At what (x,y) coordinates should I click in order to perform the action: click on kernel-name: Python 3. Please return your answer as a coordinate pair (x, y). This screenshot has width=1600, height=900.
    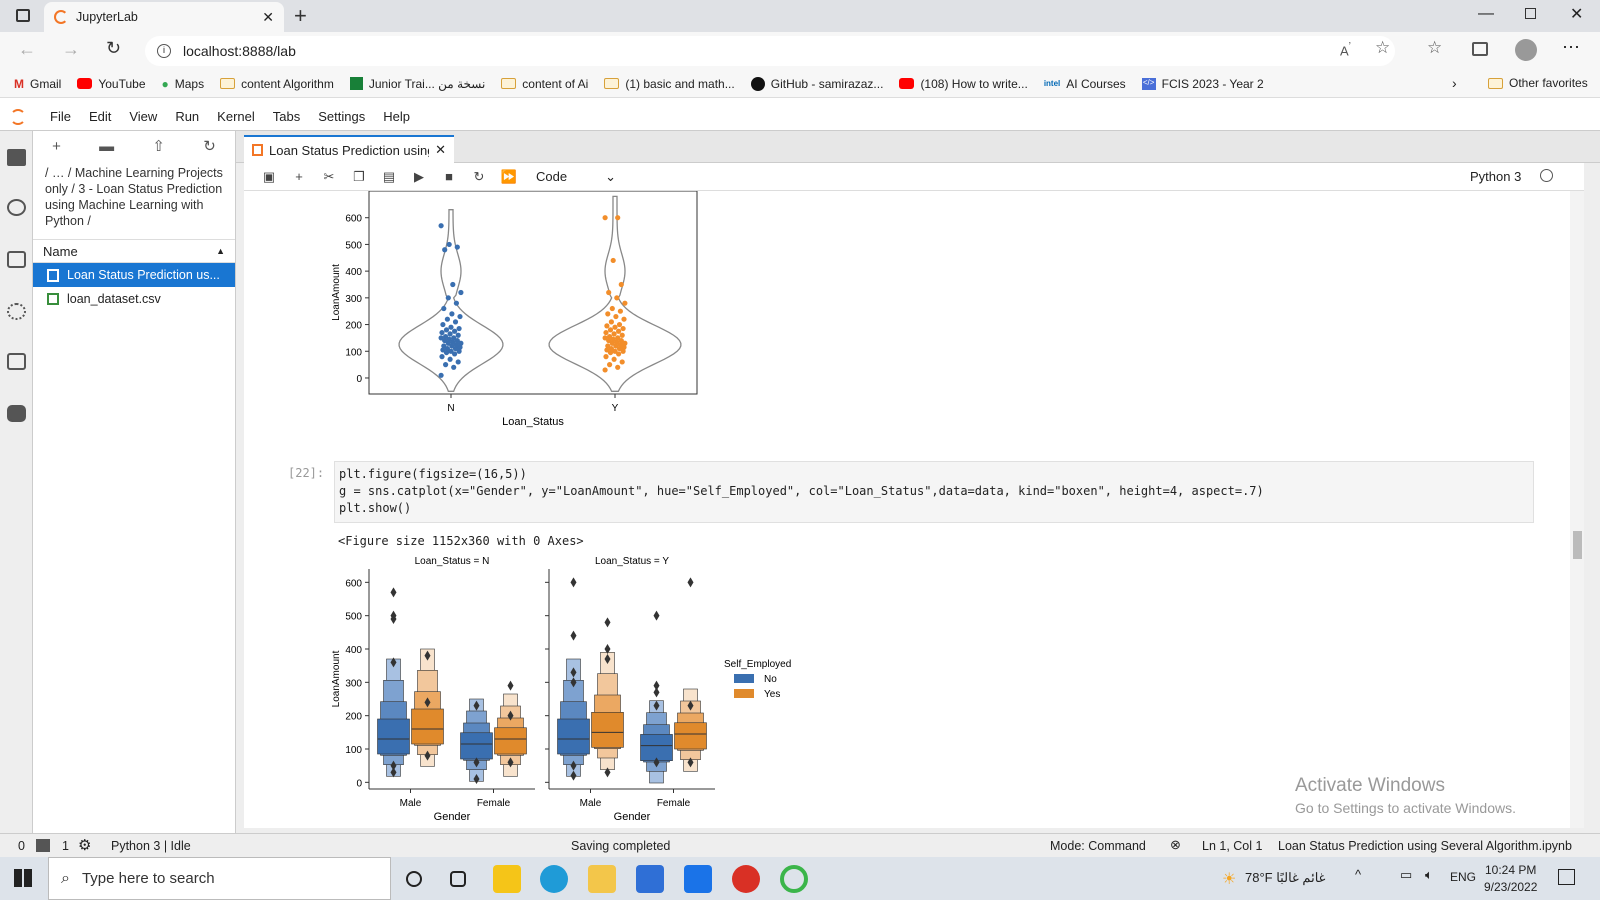
    Looking at the image, I should click on (1496, 176).